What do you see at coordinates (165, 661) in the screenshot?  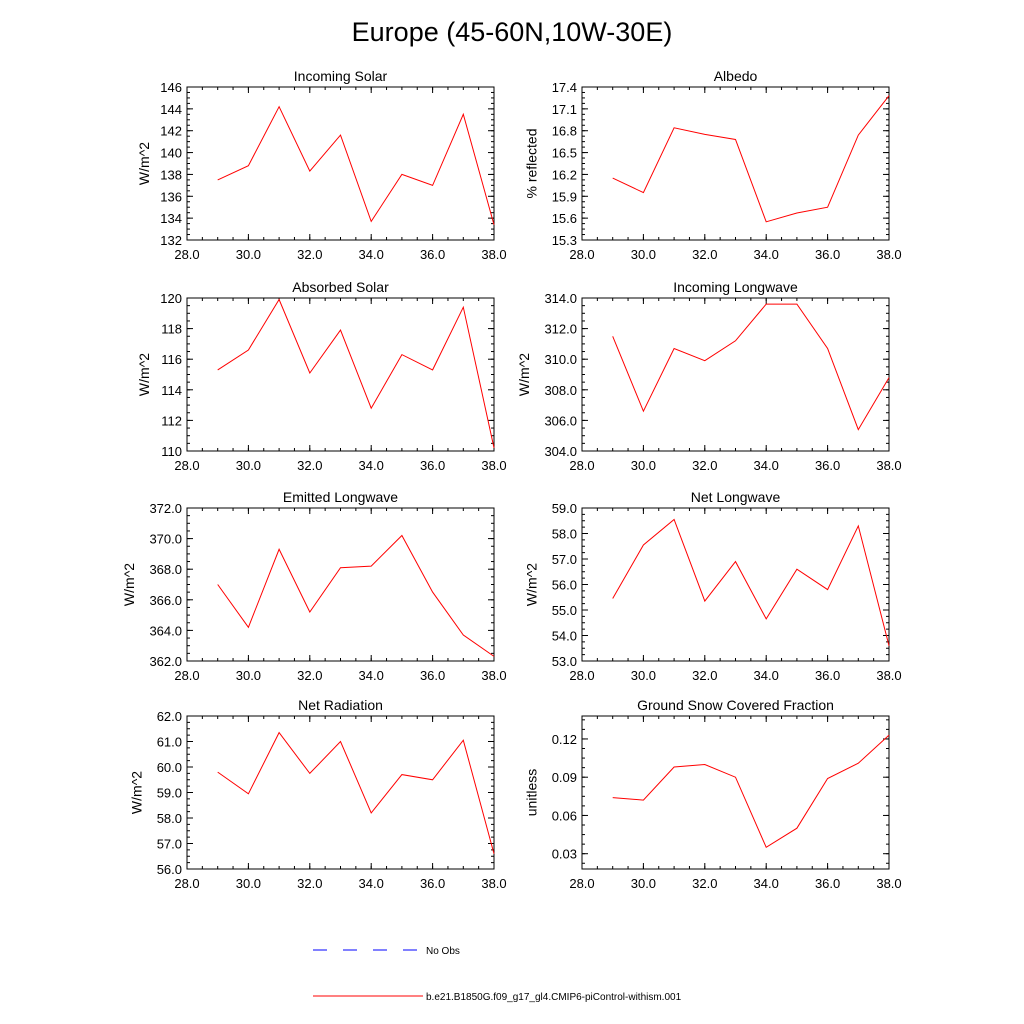 I see `y-tick-label: 362.0` at bounding box center [165, 661].